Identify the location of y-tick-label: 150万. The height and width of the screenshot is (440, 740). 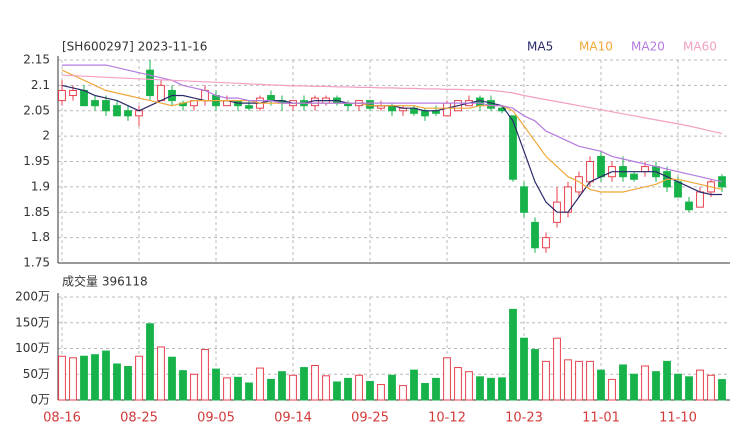
(32, 322).